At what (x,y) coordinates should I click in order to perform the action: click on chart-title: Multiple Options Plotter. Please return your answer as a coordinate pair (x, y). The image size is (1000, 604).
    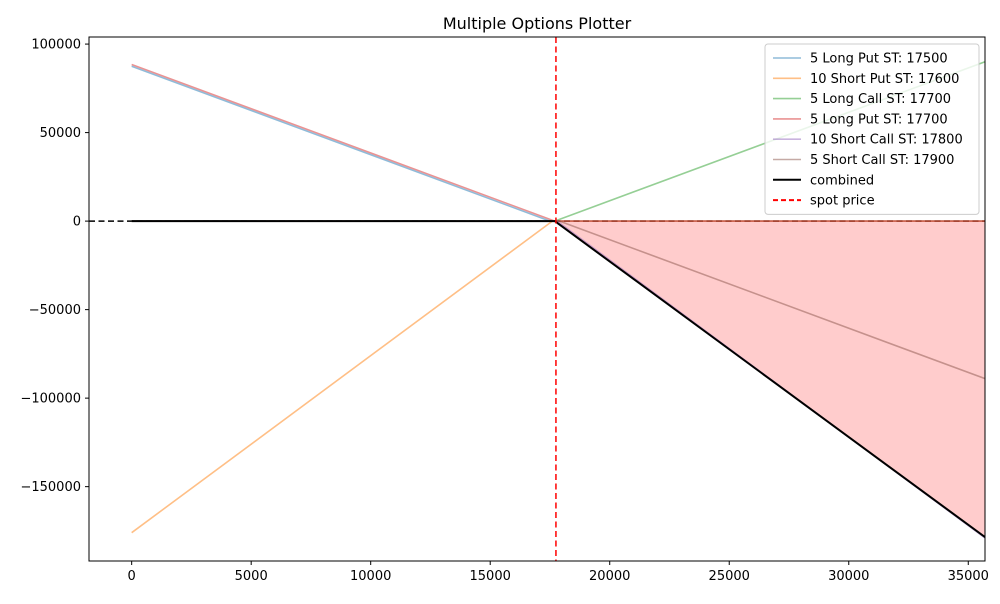
    Looking at the image, I should click on (537, 23).